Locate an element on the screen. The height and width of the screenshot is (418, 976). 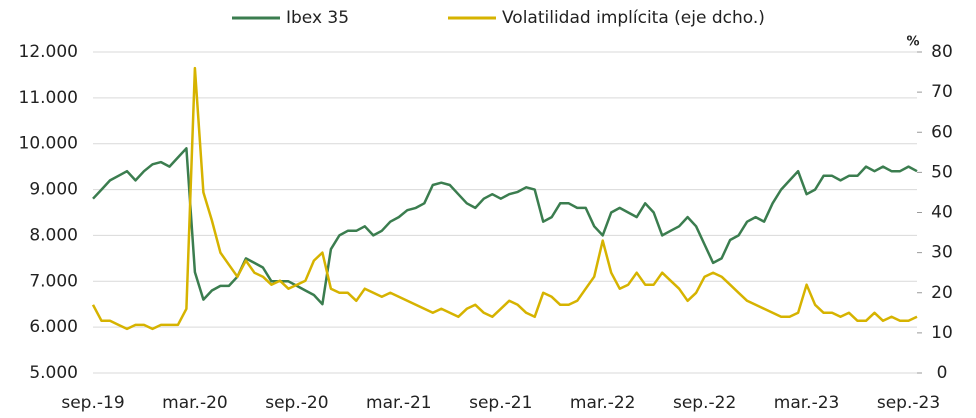
y-tick-label: 9.000 is located at coordinates (53, 190).